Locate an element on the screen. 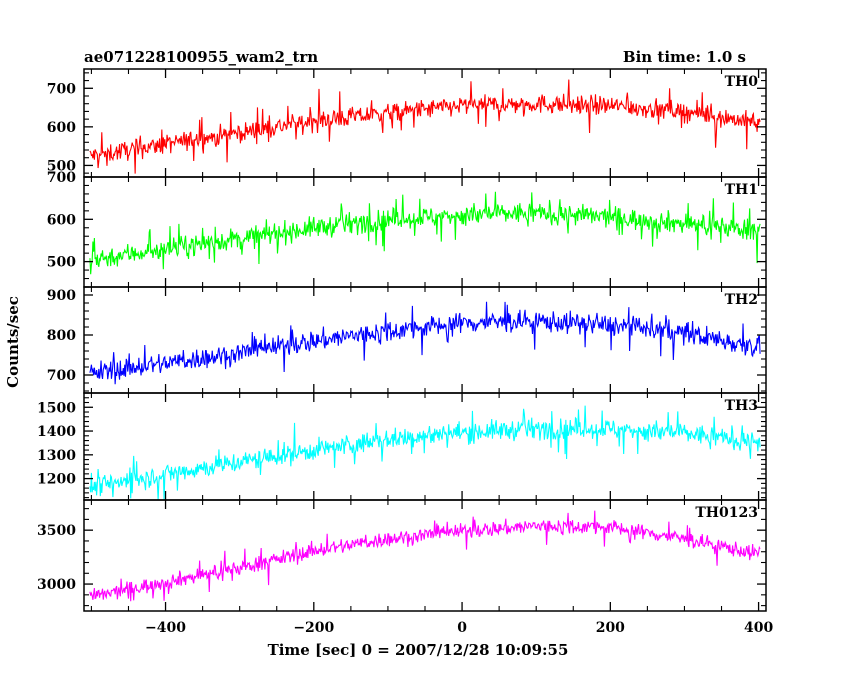  x-tick-label: −400 is located at coordinates (165, 628).